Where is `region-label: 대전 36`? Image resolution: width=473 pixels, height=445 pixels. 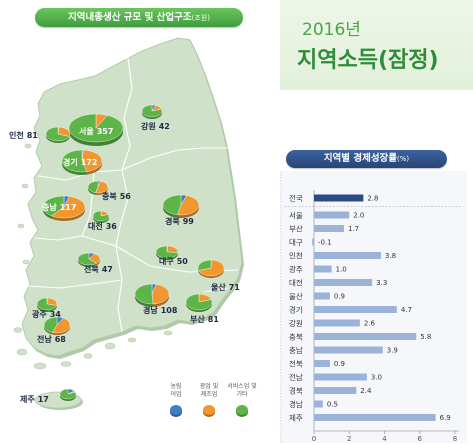
region-label: 대전 36 is located at coordinates (102, 226).